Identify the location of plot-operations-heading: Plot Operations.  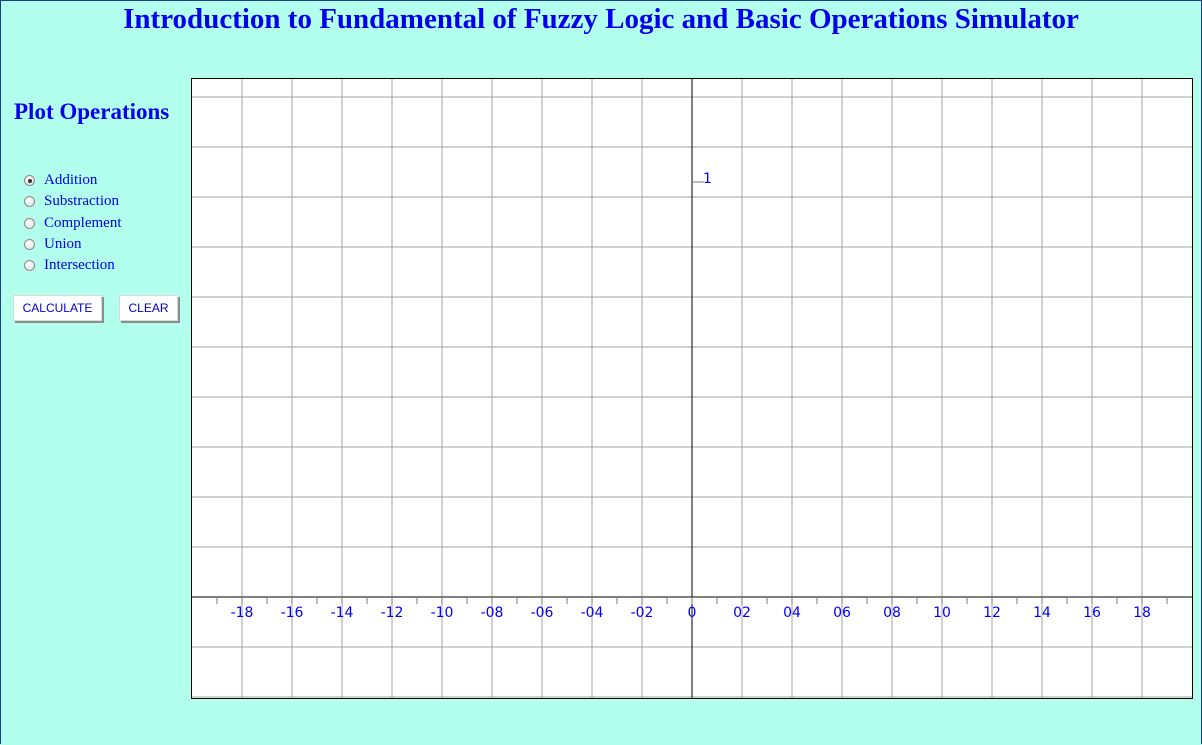
(92, 111).